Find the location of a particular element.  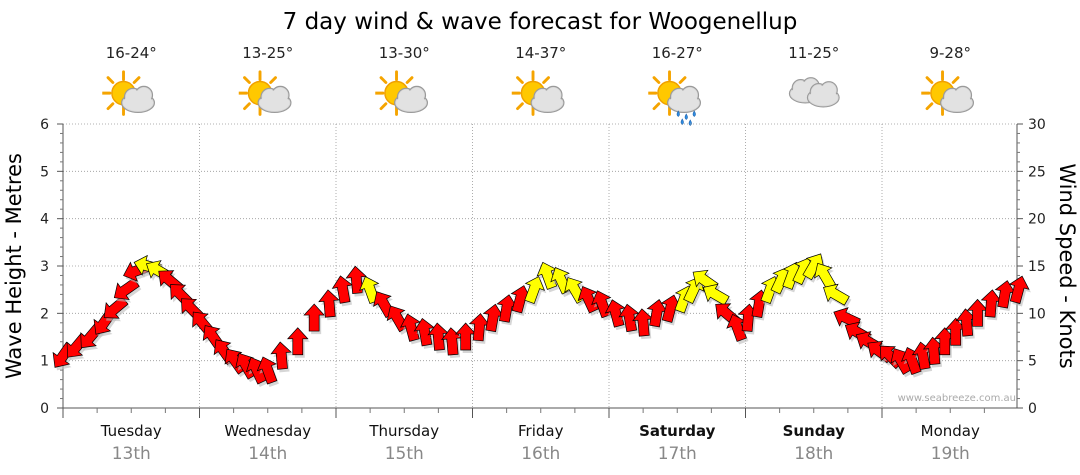

day-date: 16th is located at coordinates (540, 454).